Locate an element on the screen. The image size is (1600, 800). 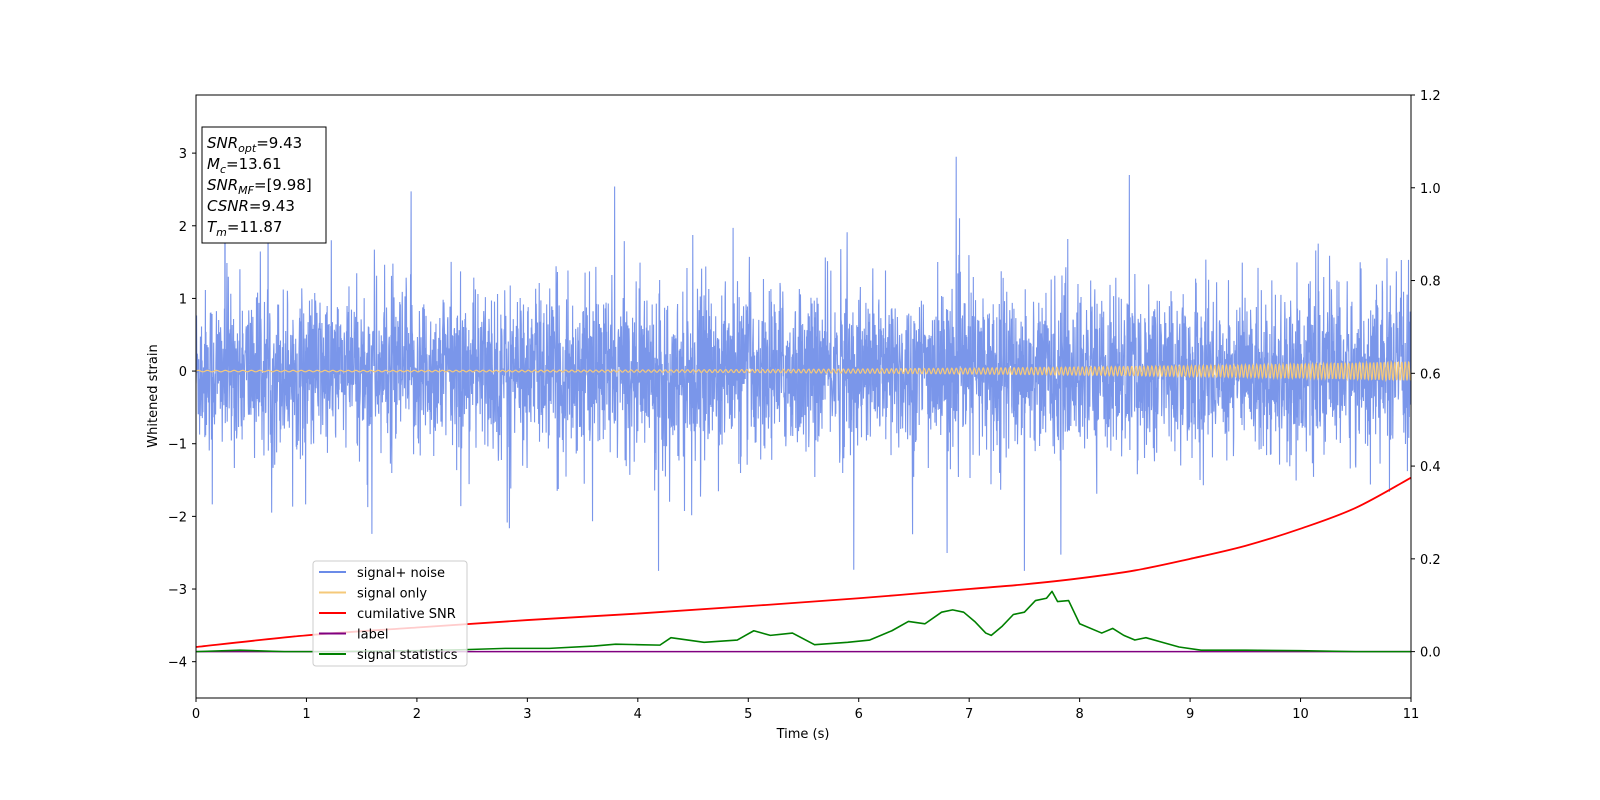
y-right-tick-label: 0.0 is located at coordinates (1430, 653).